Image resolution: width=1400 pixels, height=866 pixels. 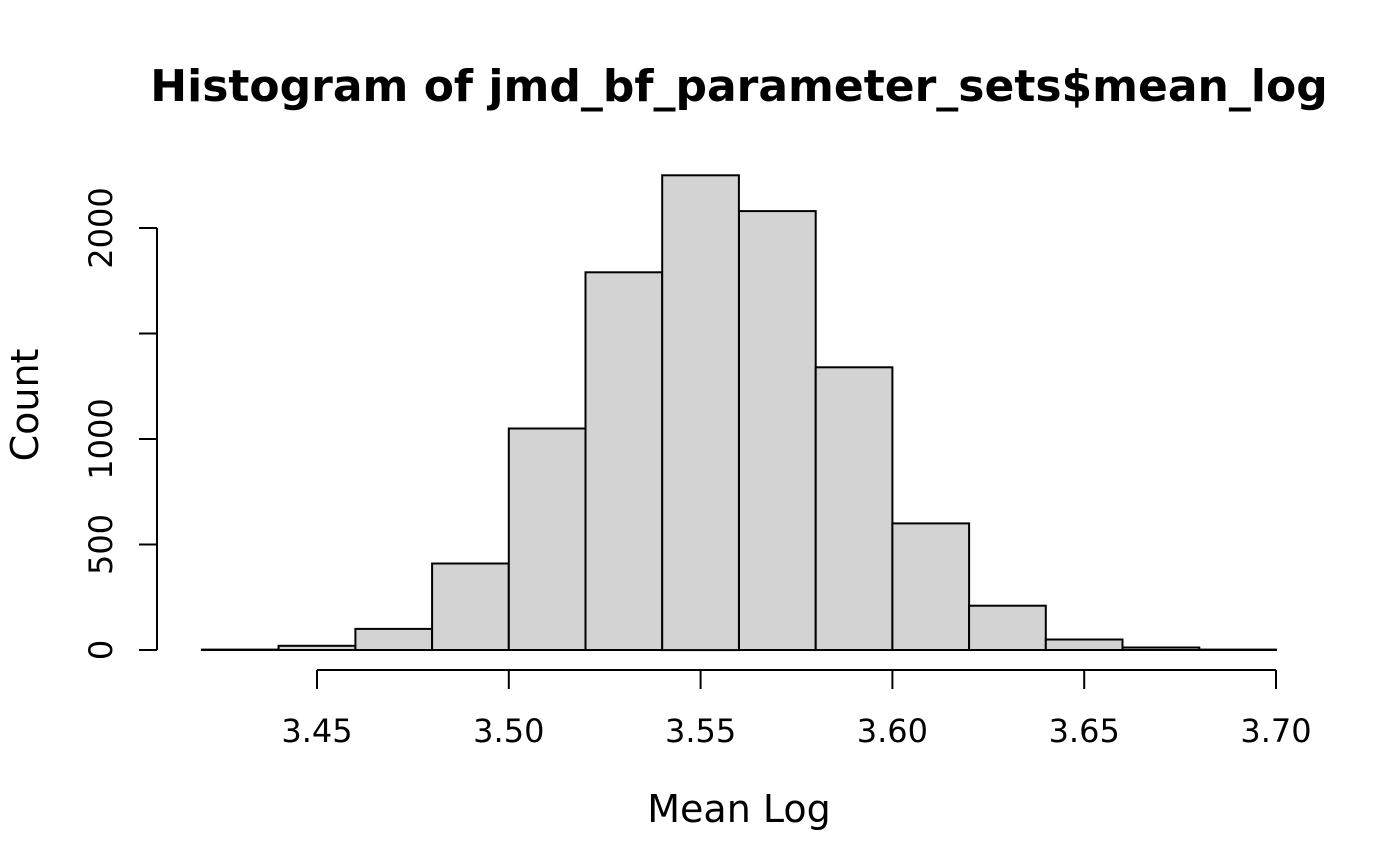 I want to click on x-tick-label: 3.45, so click(x=316, y=731).